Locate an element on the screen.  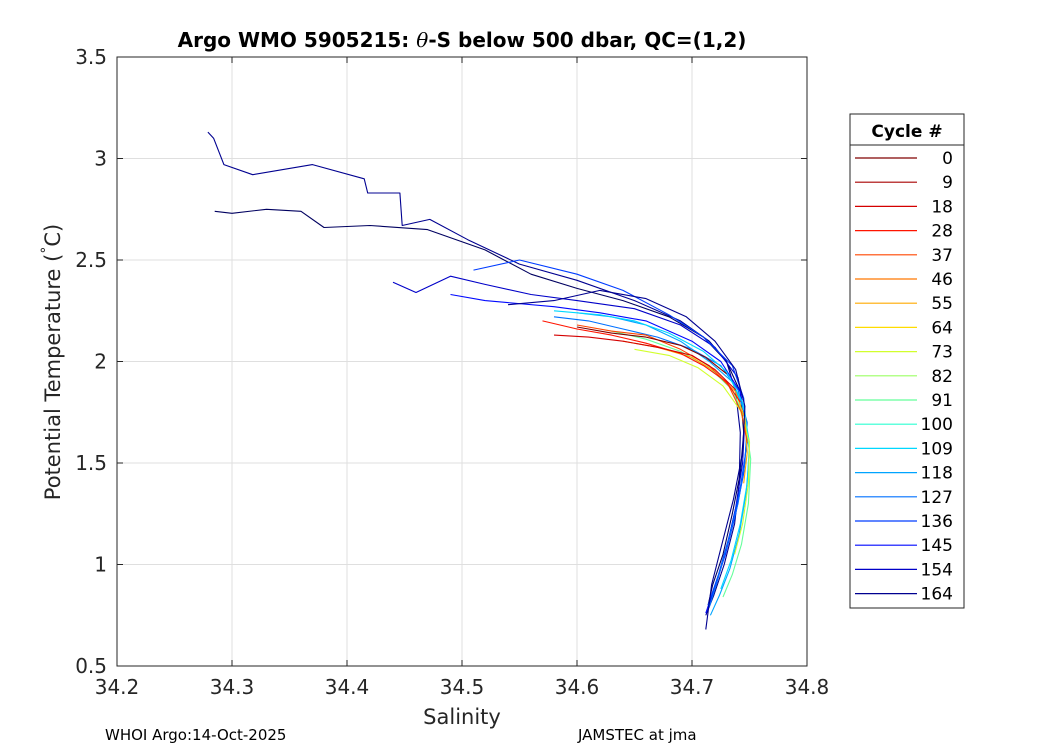
title-suffix: -S below 500 dbar, QC=(1,2) is located at coordinates (587, 40).